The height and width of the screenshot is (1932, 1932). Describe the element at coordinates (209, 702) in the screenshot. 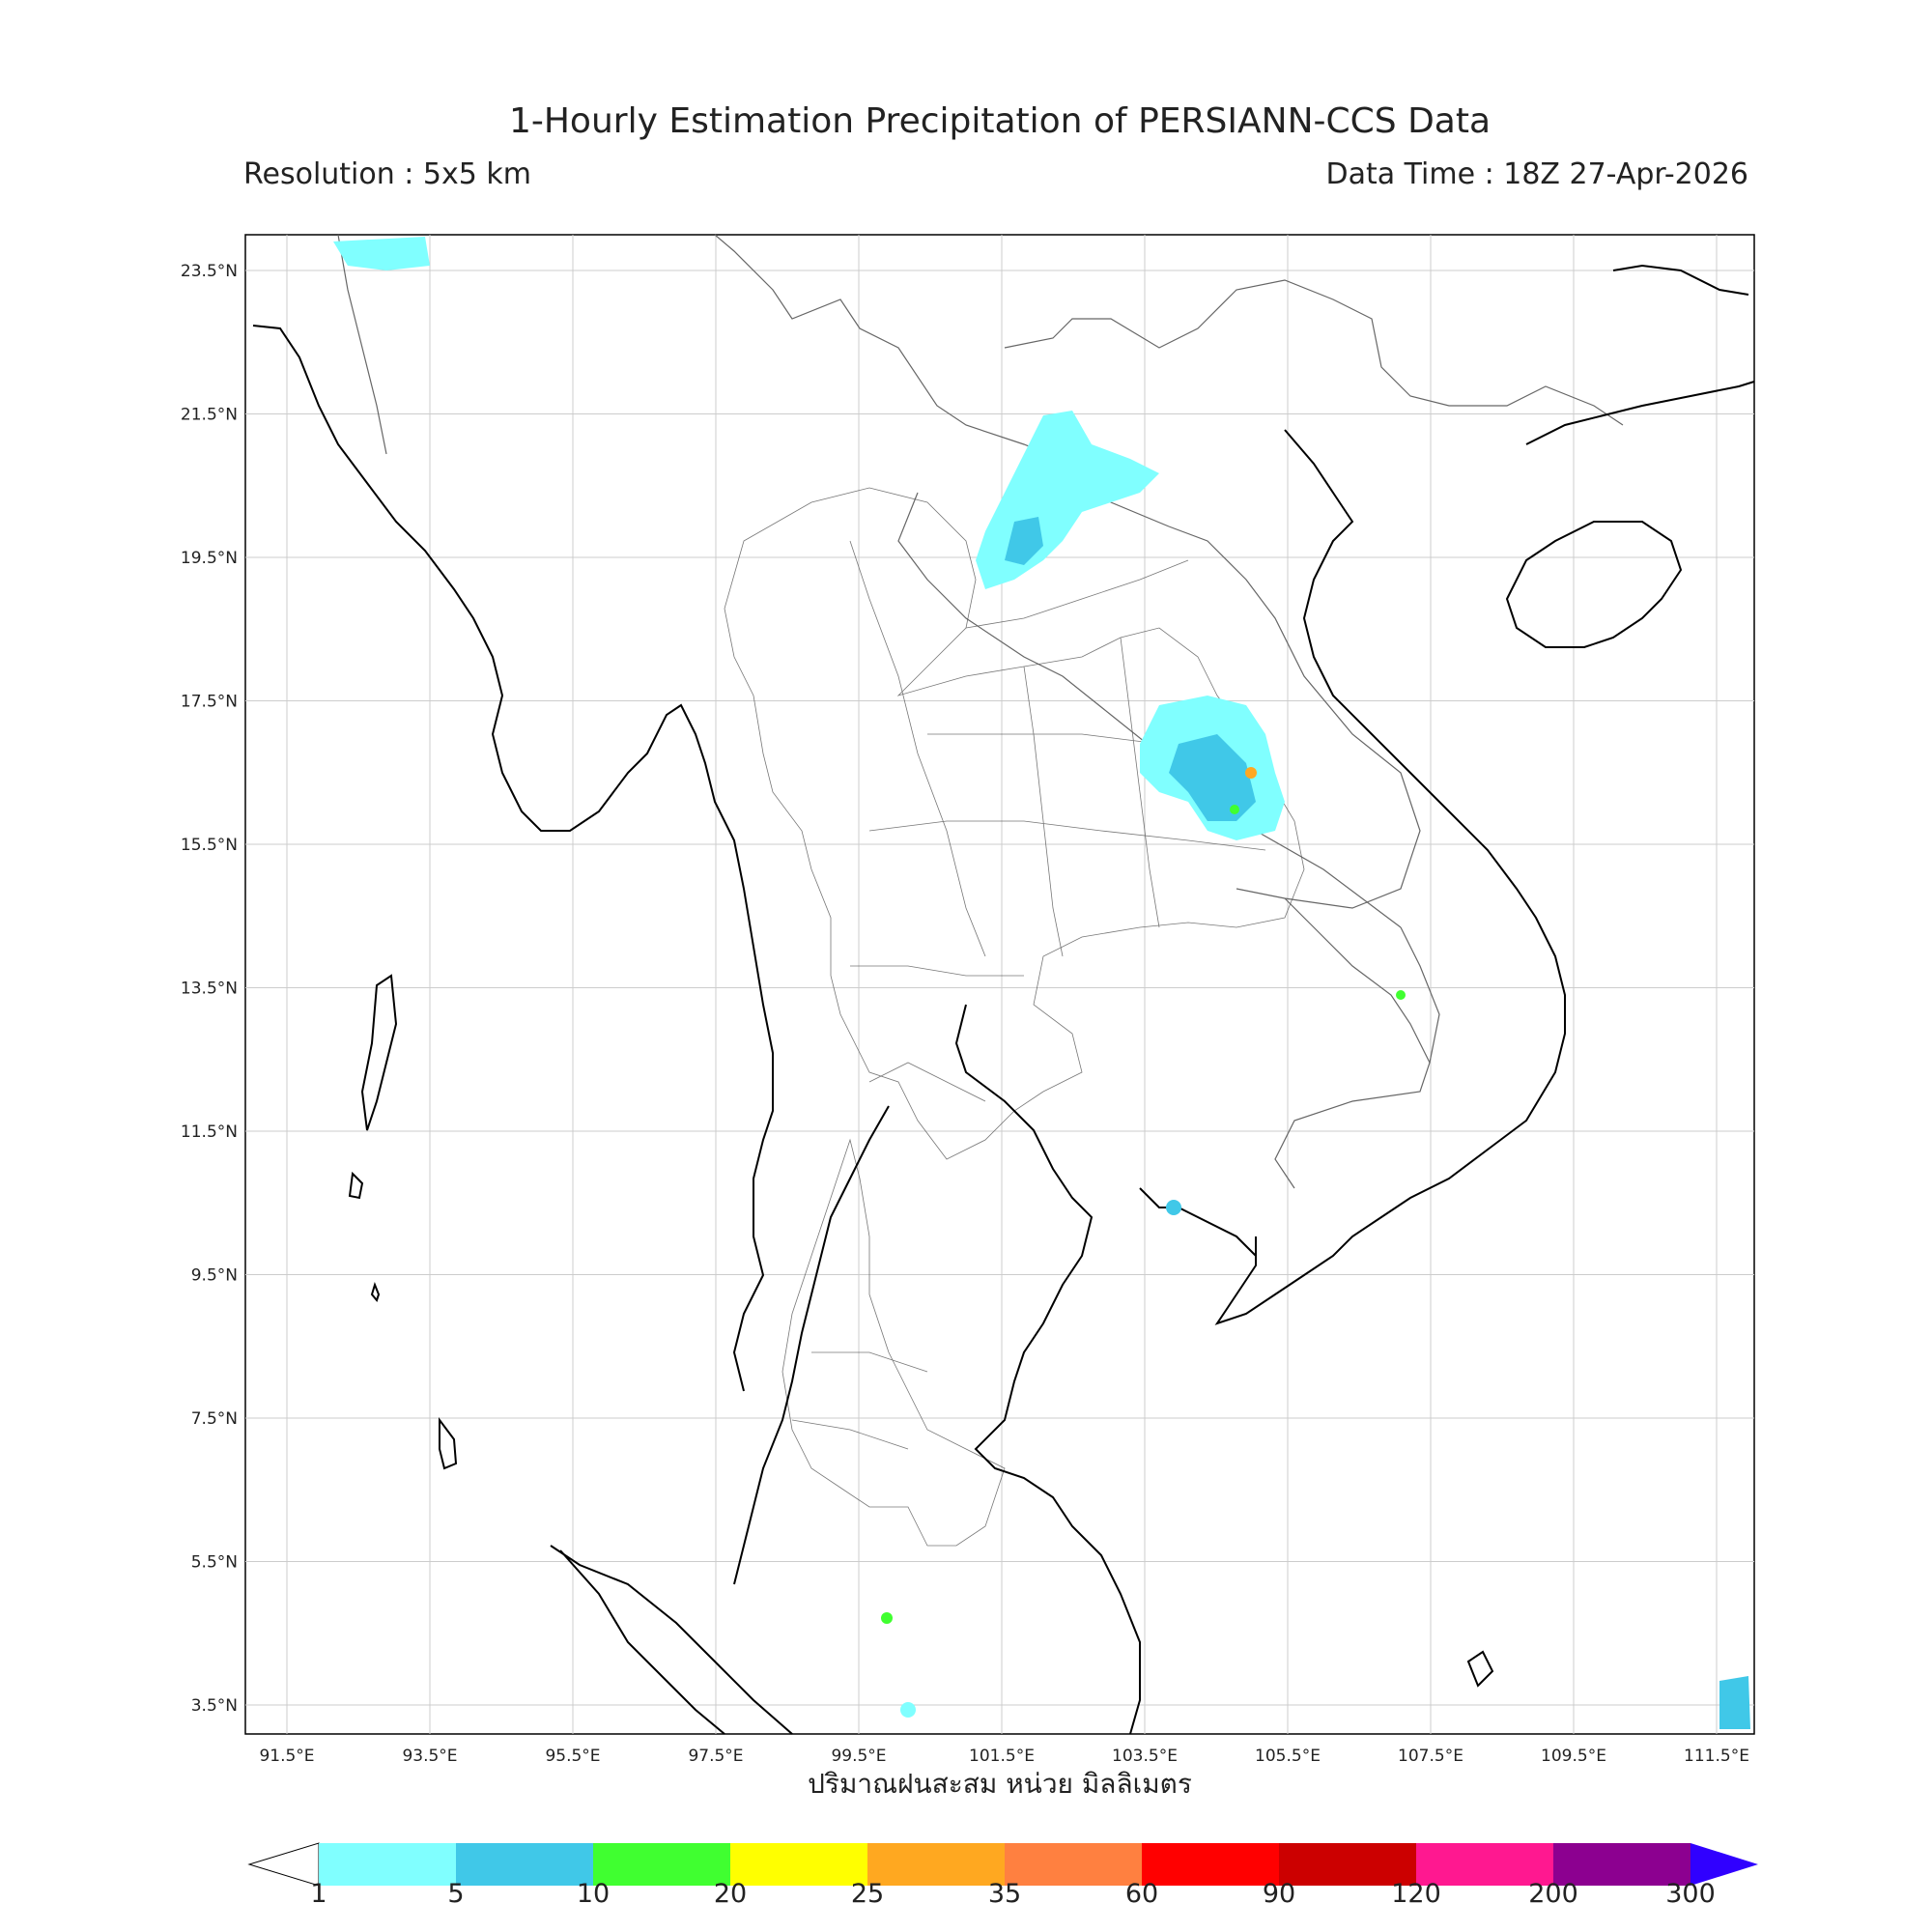

I see `lat-tick-label: 17.5°N` at that location.